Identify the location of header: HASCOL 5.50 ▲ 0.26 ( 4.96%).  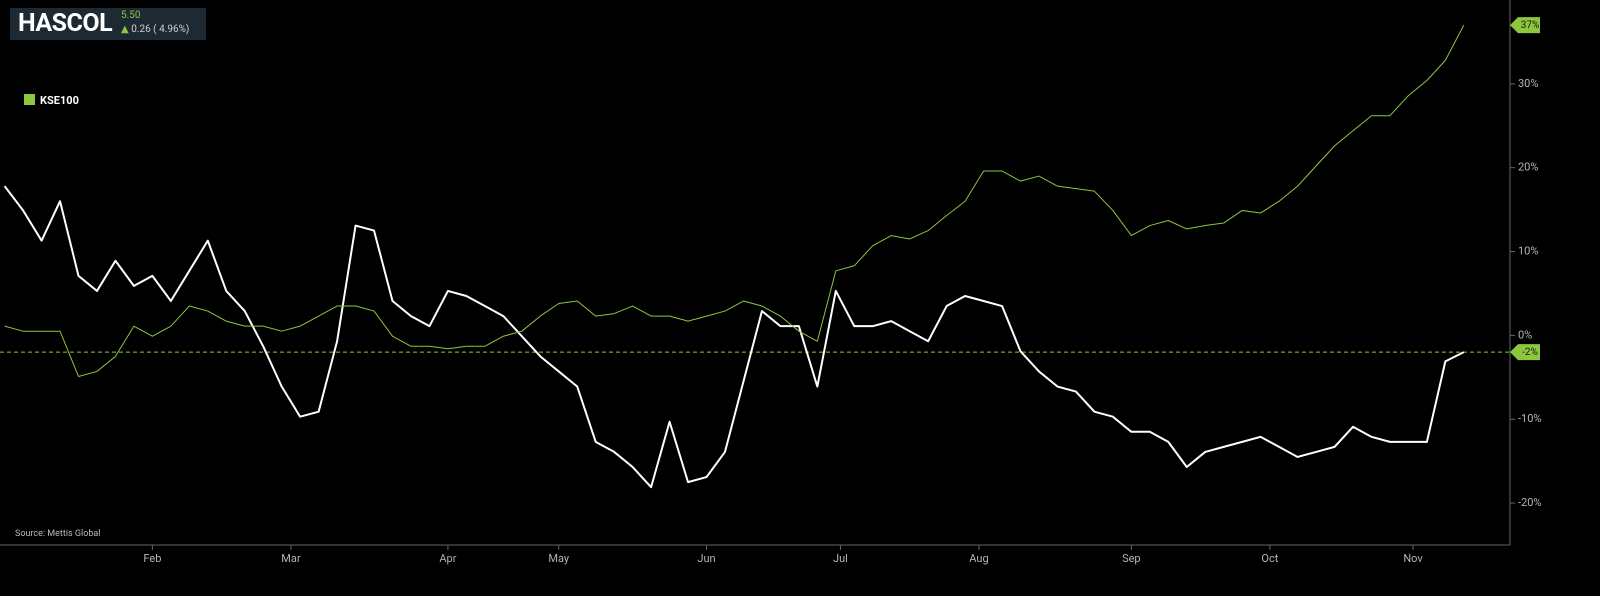
(108, 24).